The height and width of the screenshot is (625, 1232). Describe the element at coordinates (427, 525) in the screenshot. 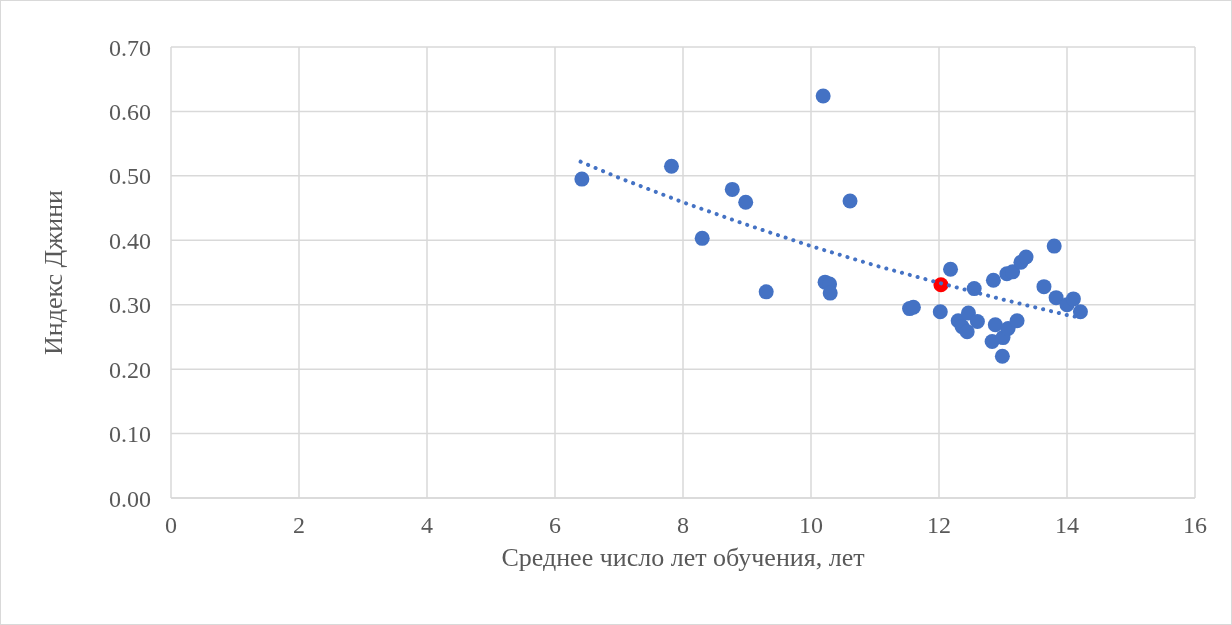

I see `x-tick-label: 4` at that location.